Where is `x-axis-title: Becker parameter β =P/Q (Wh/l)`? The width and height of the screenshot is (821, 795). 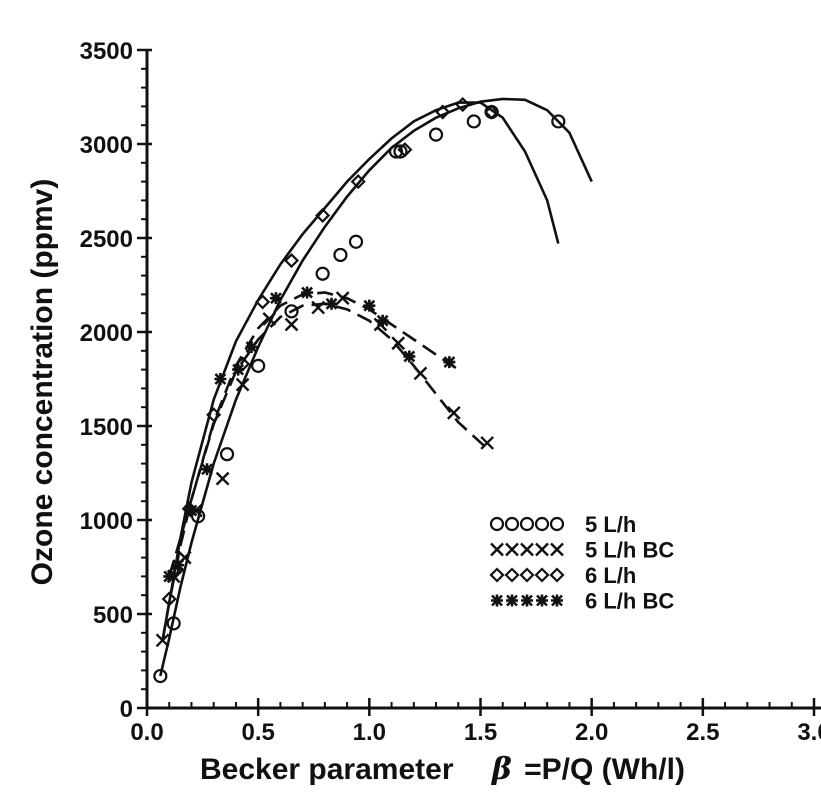
x-axis-title: Becker parameter β =P/Q (Wh/l) is located at coordinates (442, 769).